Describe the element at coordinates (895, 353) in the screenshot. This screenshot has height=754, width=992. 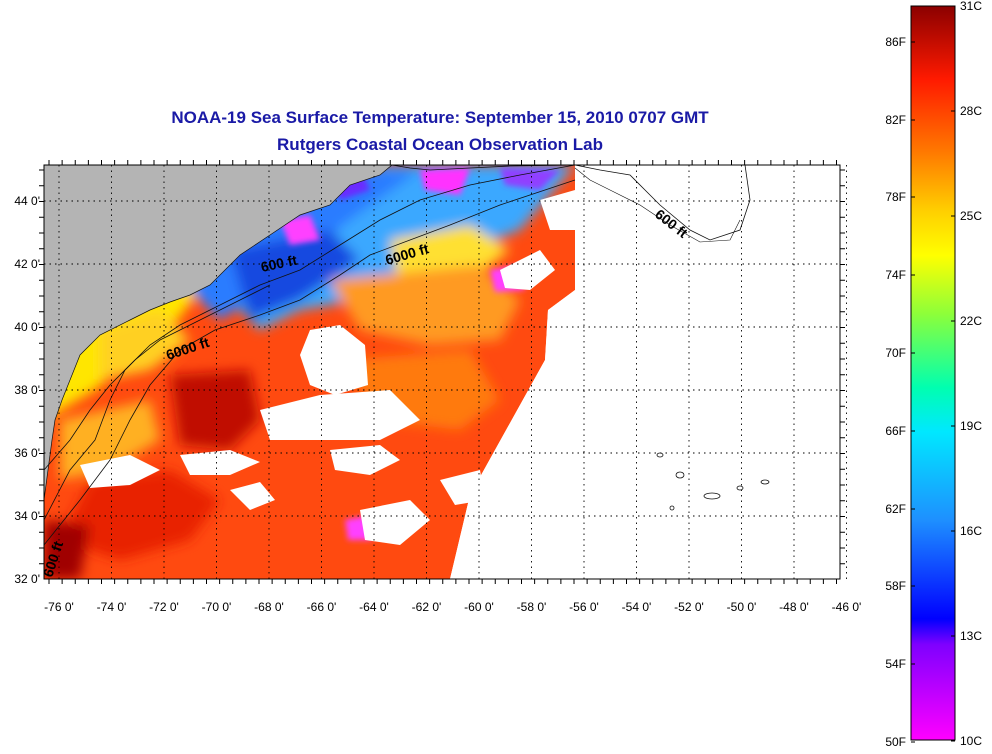
I see `fahrenheit-label: 70F` at that location.